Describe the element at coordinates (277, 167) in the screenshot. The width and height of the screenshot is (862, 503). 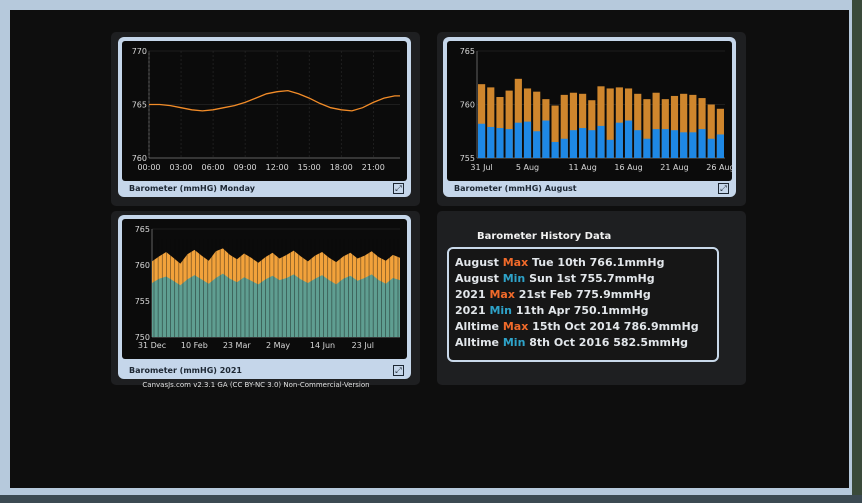
I see `x-tick-label: 12:00` at that location.